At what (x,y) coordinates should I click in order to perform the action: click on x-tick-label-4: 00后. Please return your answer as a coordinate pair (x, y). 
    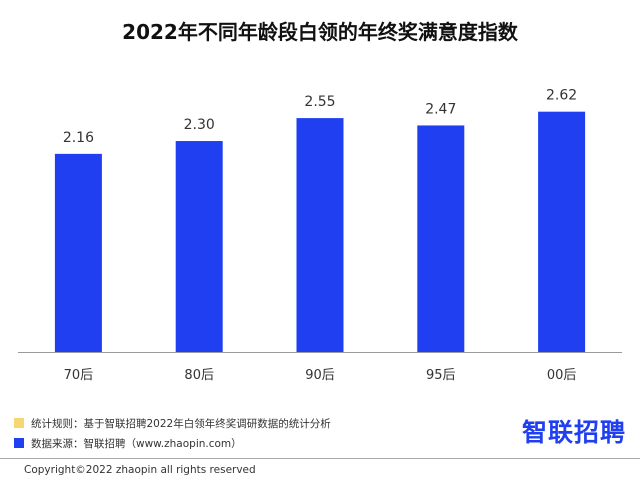
    Looking at the image, I should click on (562, 375).